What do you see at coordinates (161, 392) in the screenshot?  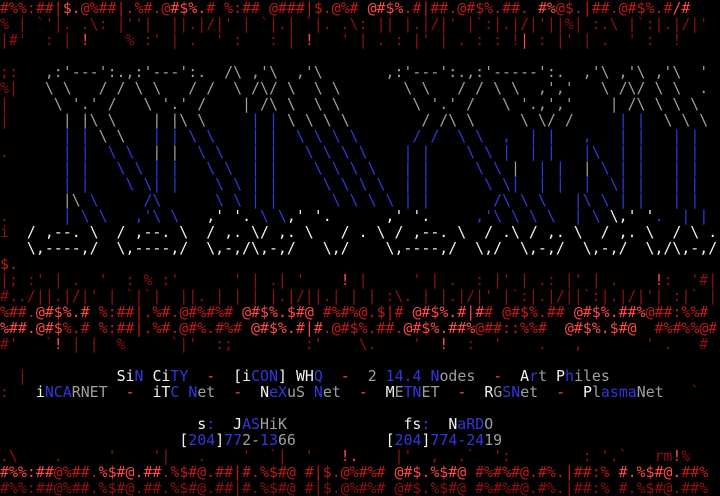 I see `ansi-run: iT` at bounding box center [161, 392].